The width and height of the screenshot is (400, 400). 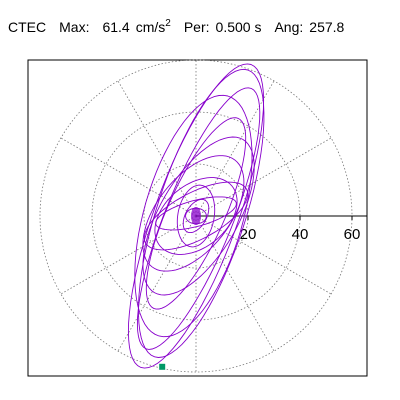 I want to click on max-unit-exponent: 2, so click(x=168, y=23).